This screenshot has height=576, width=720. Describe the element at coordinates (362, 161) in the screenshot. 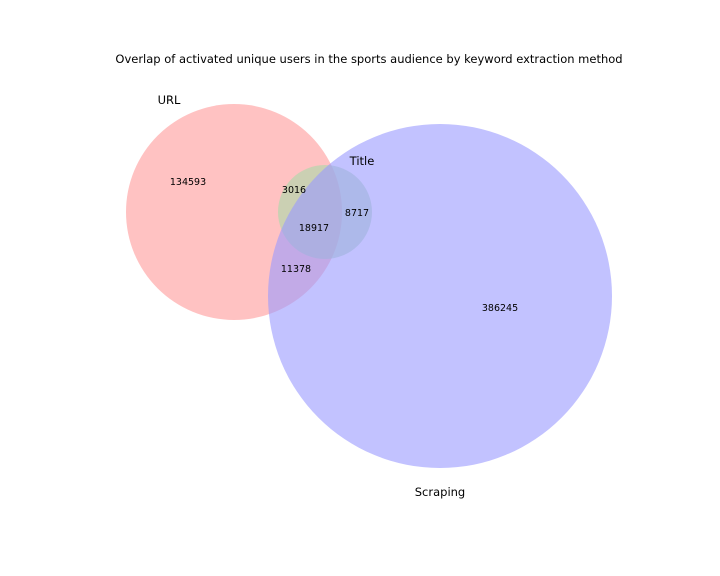

I see `set-label-title: Title` at that location.